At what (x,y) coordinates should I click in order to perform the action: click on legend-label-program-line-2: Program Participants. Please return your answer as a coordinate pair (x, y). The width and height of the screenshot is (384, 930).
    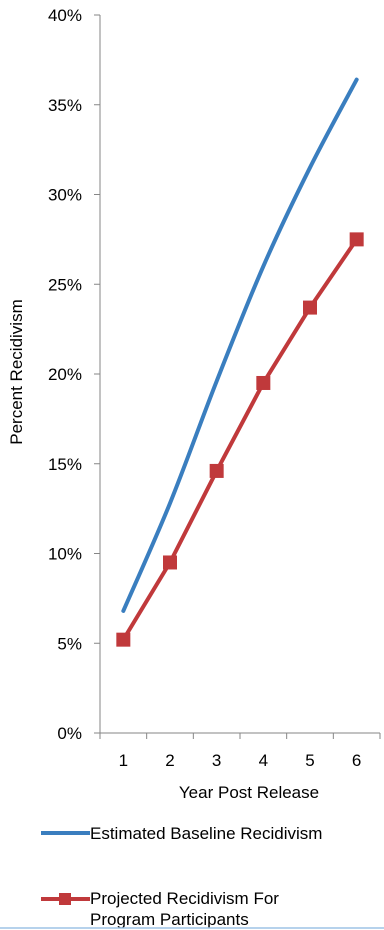
    Looking at the image, I should click on (169, 919).